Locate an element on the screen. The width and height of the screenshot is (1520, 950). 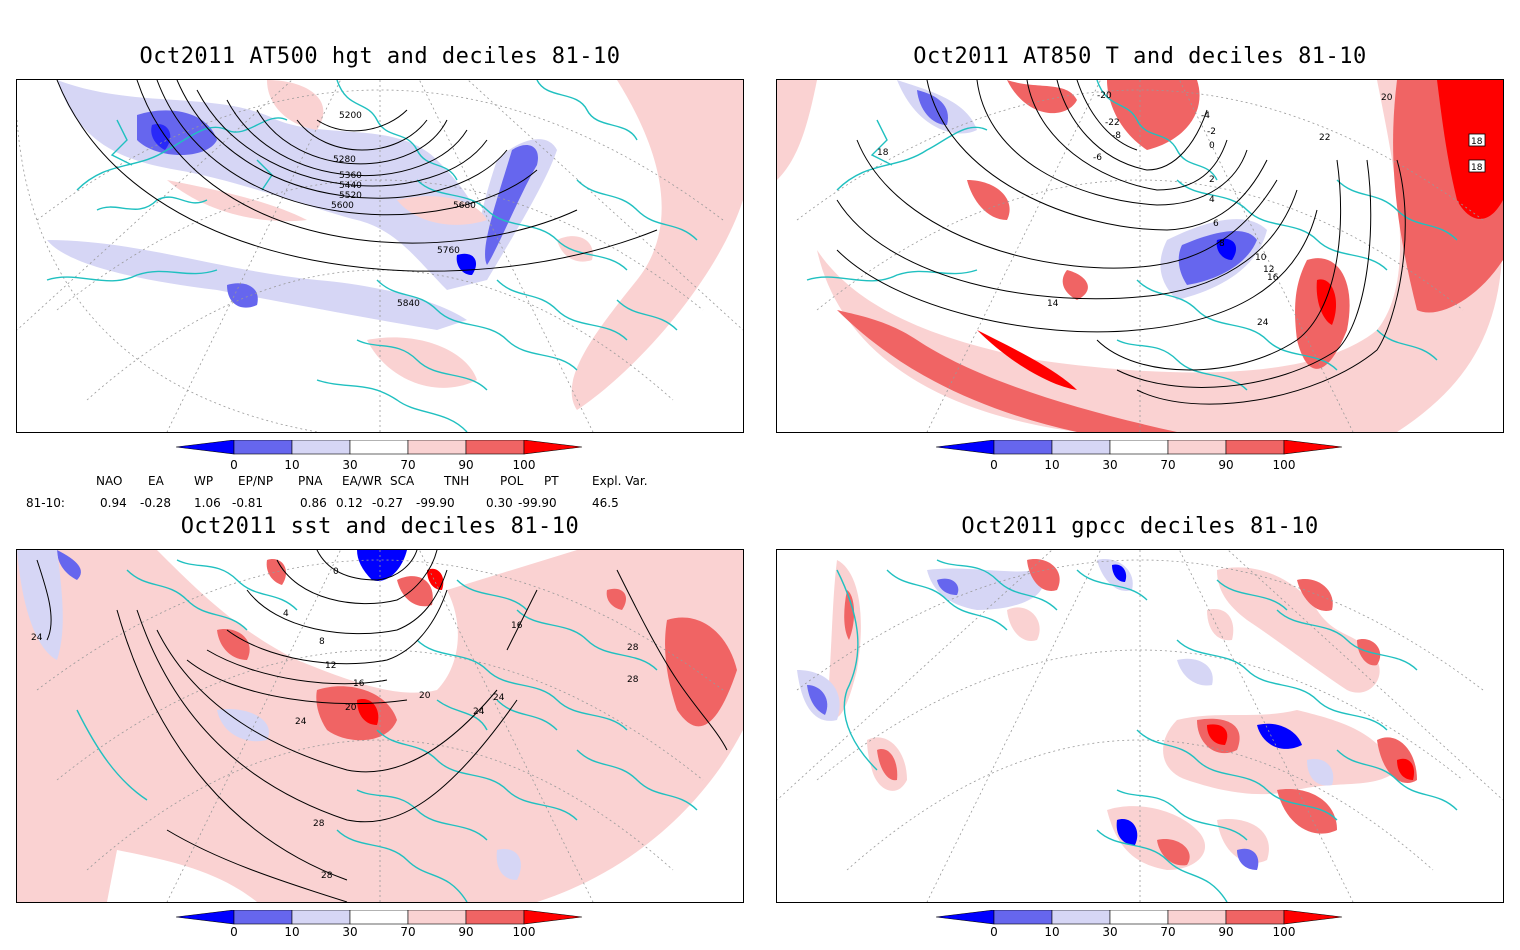
svg-text: -22 is located at coordinates (1112, 123).